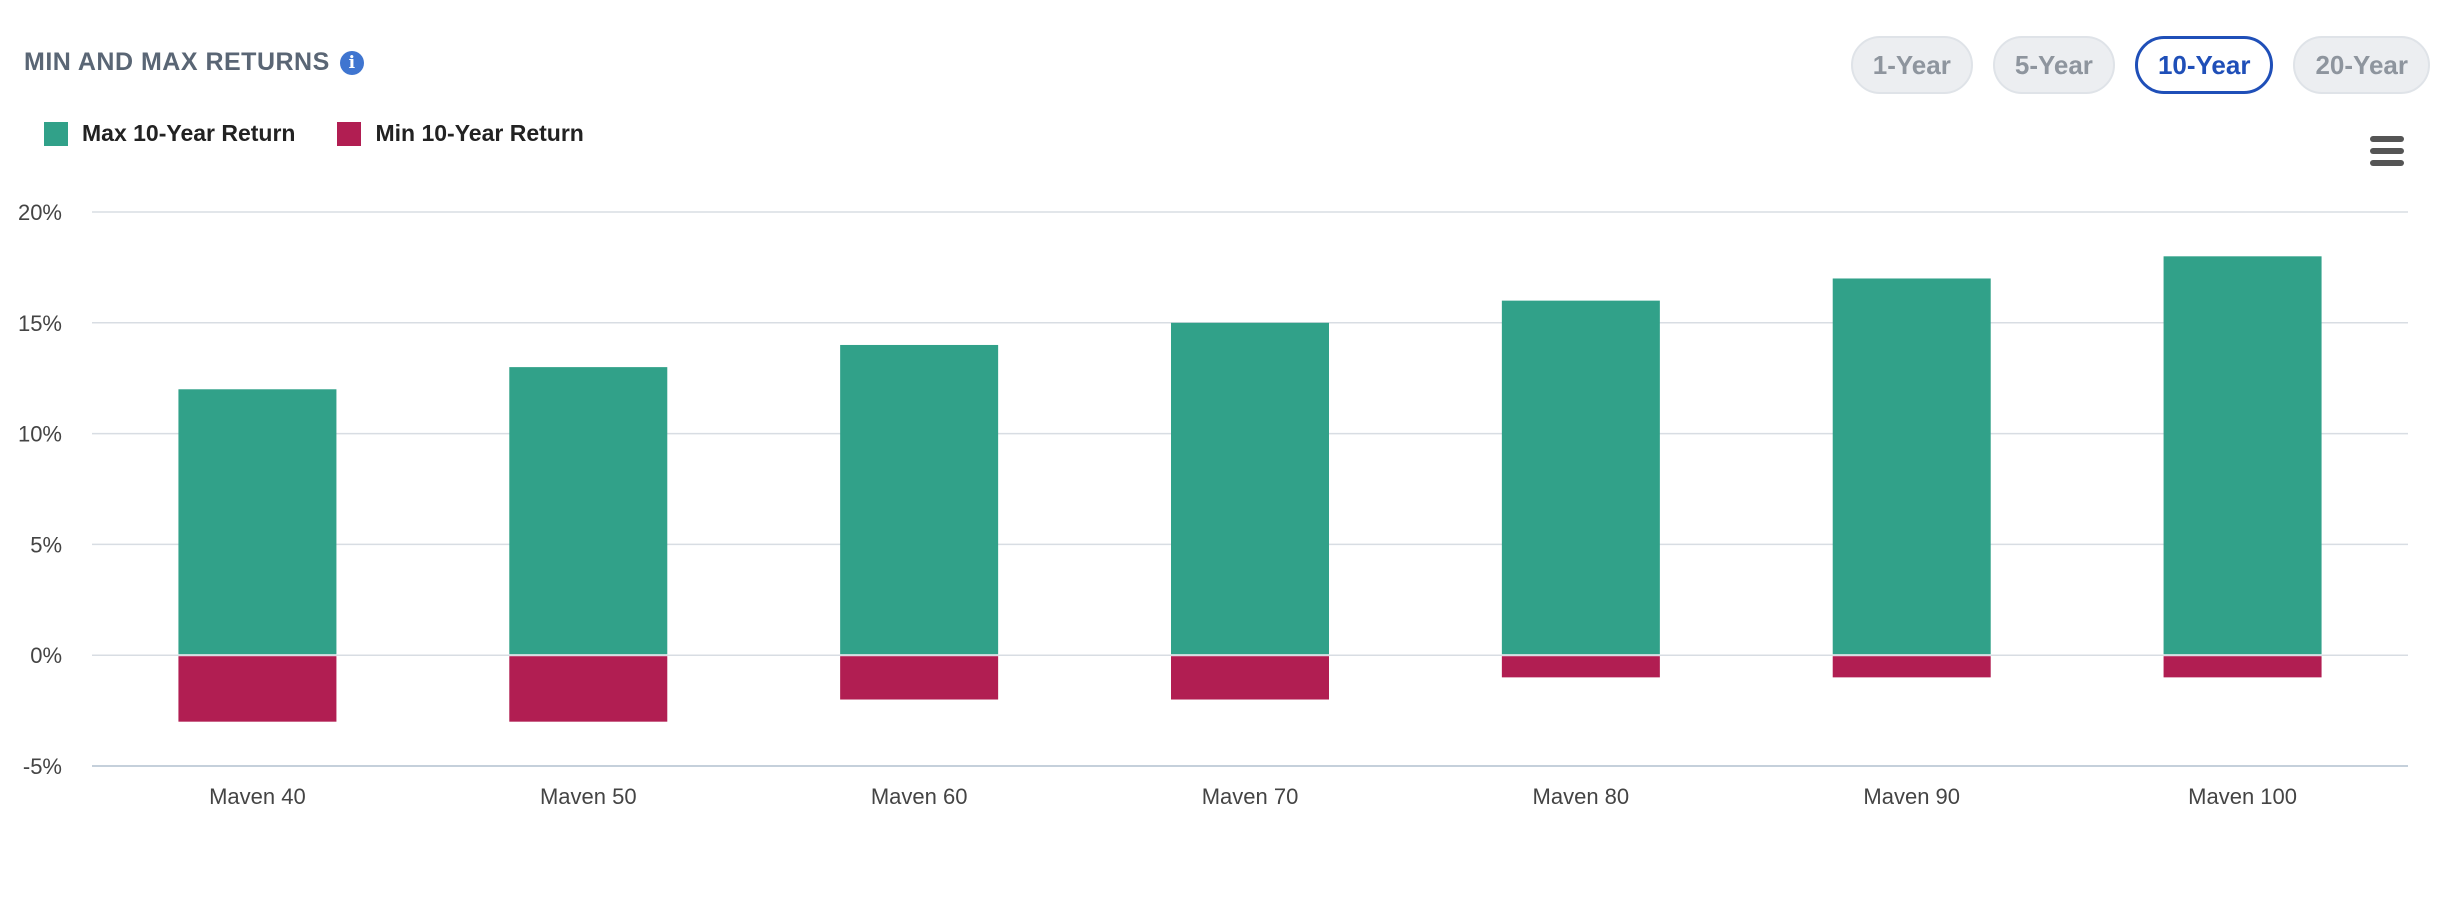 This screenshot has width=2440, height=900. I want to click on legend-item-max: Max 10-Year Return, so click(169, 133).